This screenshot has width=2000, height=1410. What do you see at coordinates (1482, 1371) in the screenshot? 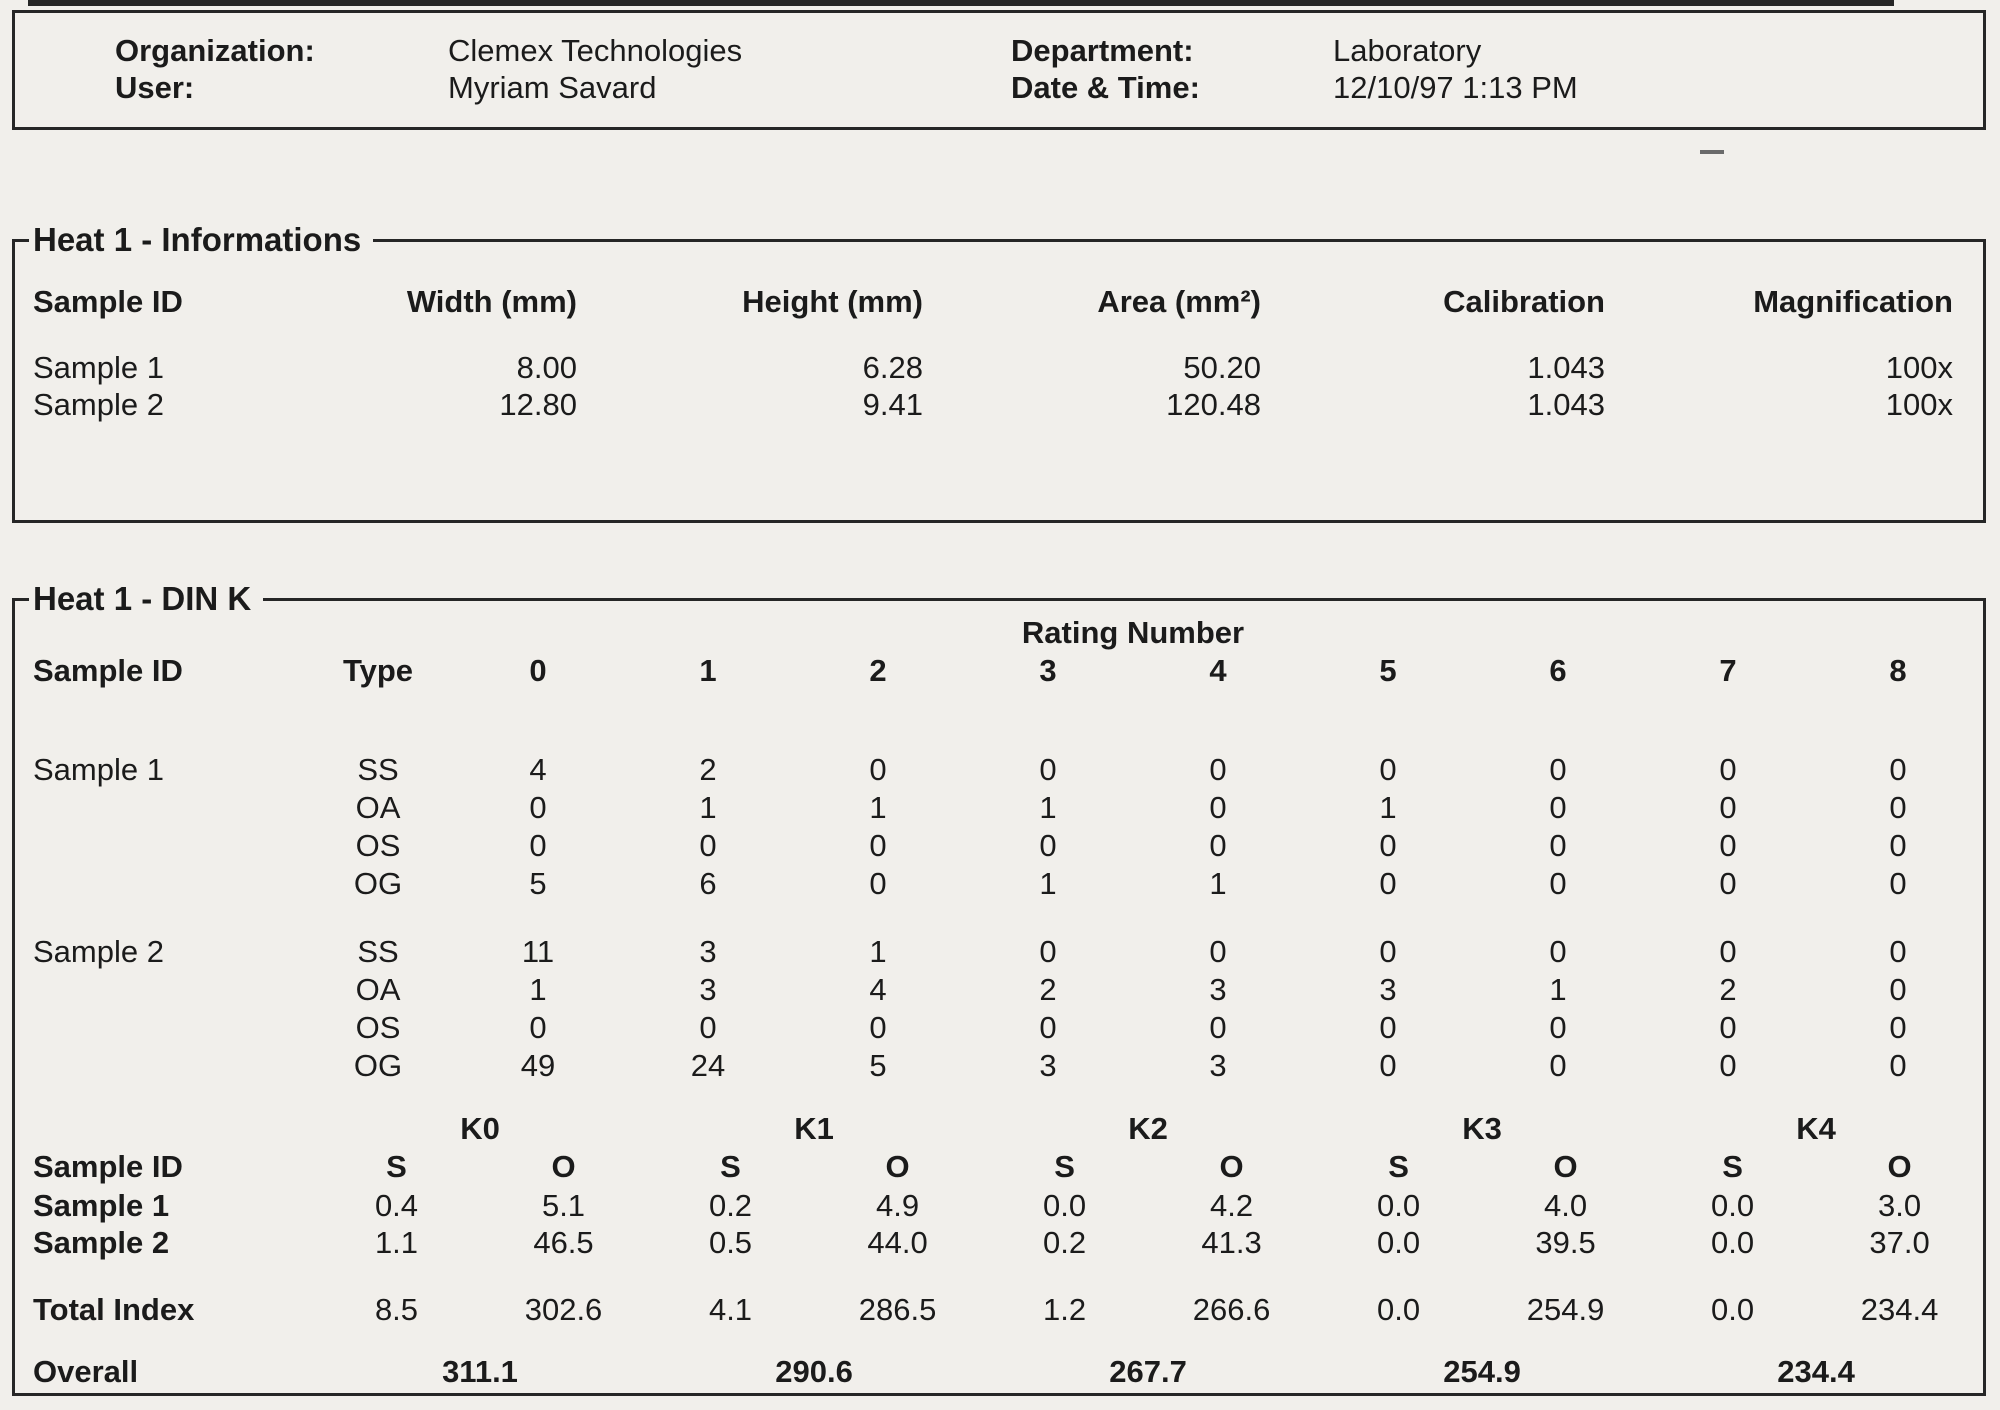
I see `overall-value-cell: 254.9` at bounding box center [1482, 1371].